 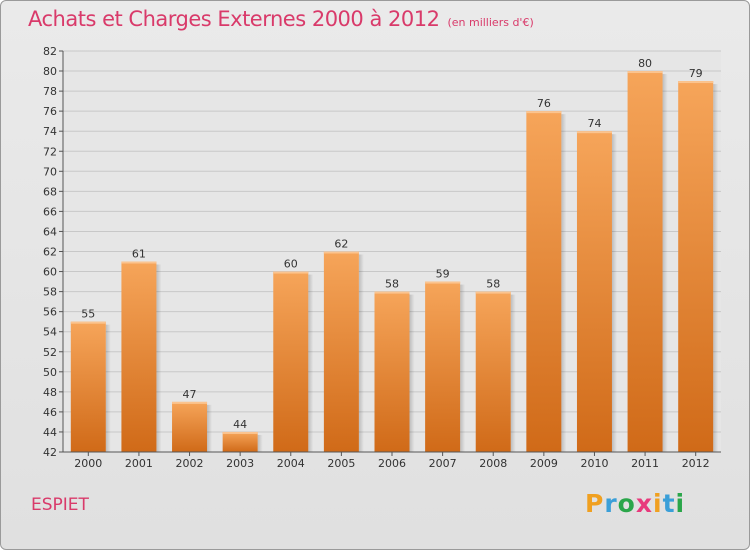 What do you see at coordinates (341, 244) in the screenshot?
I see `data-label-2005: 62` at bounding box center [341, 244].